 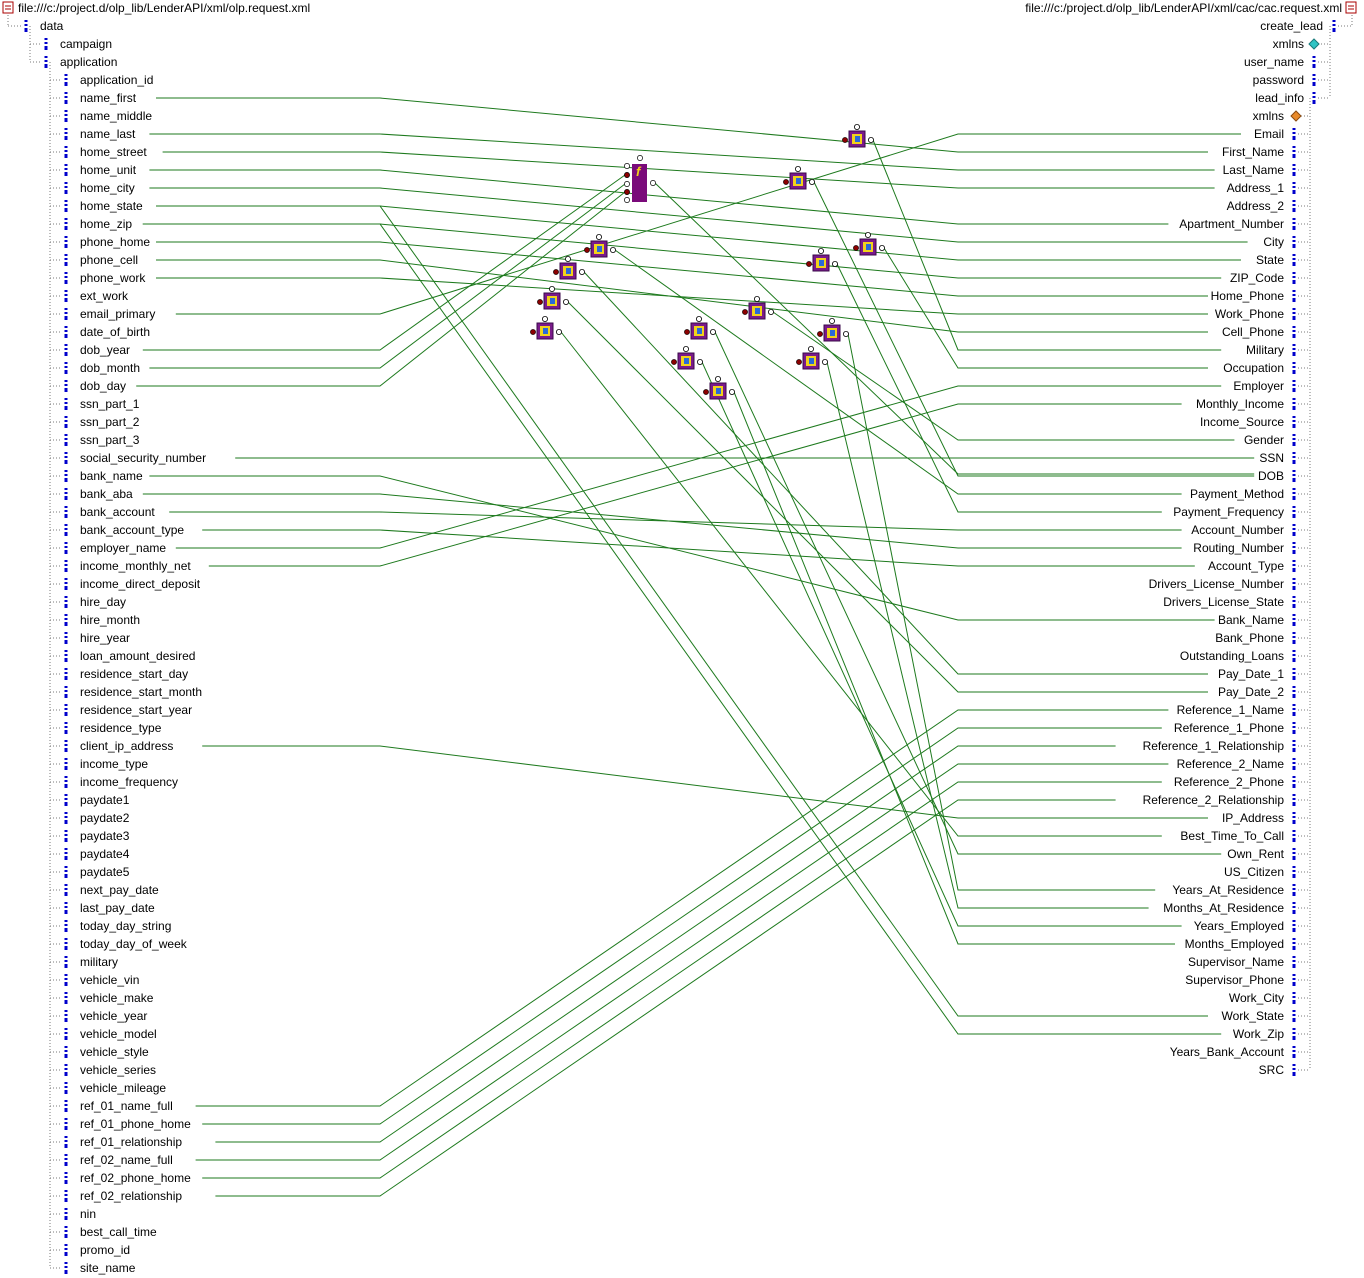 What do you see at coordinates (1237, 530) in the screenshot?
I see `target-field-account-number: Account_Number` at bounding box center [1237, 530].